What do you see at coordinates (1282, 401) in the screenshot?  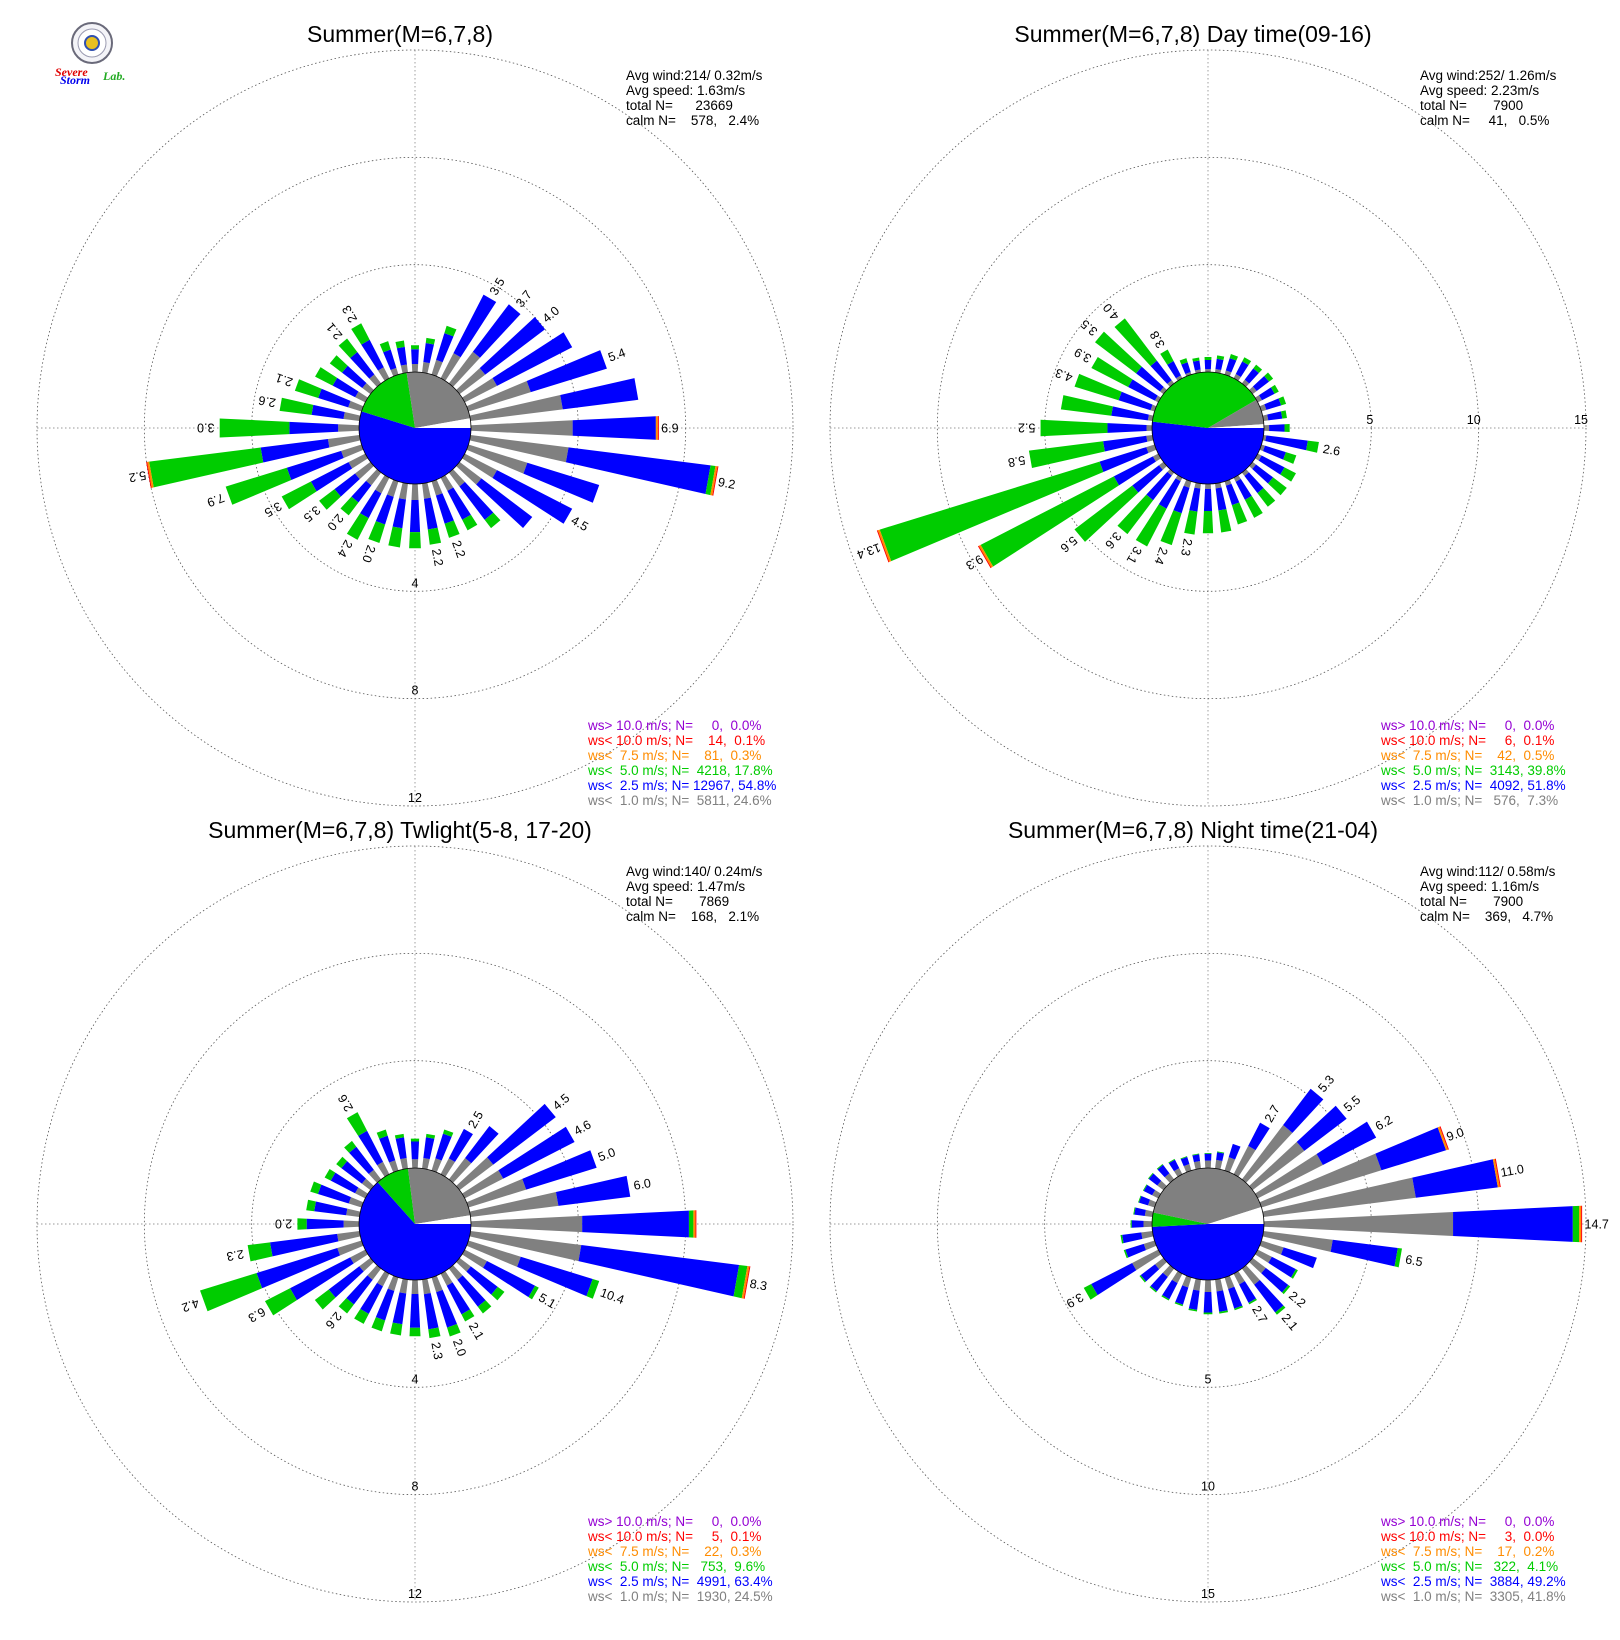 I see `bar-70-lt5` at bounding box center [1282, 401].